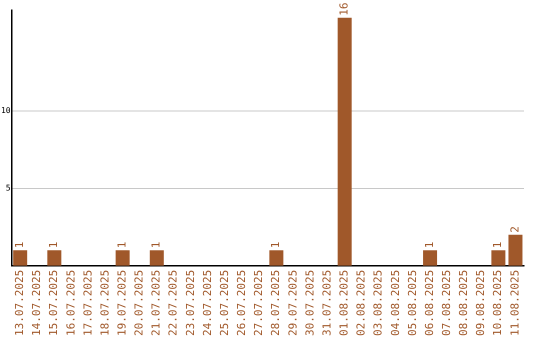 The image size is (540, 340). I want to click on x-tick-label: 15.07.2025, so click(53, 303).